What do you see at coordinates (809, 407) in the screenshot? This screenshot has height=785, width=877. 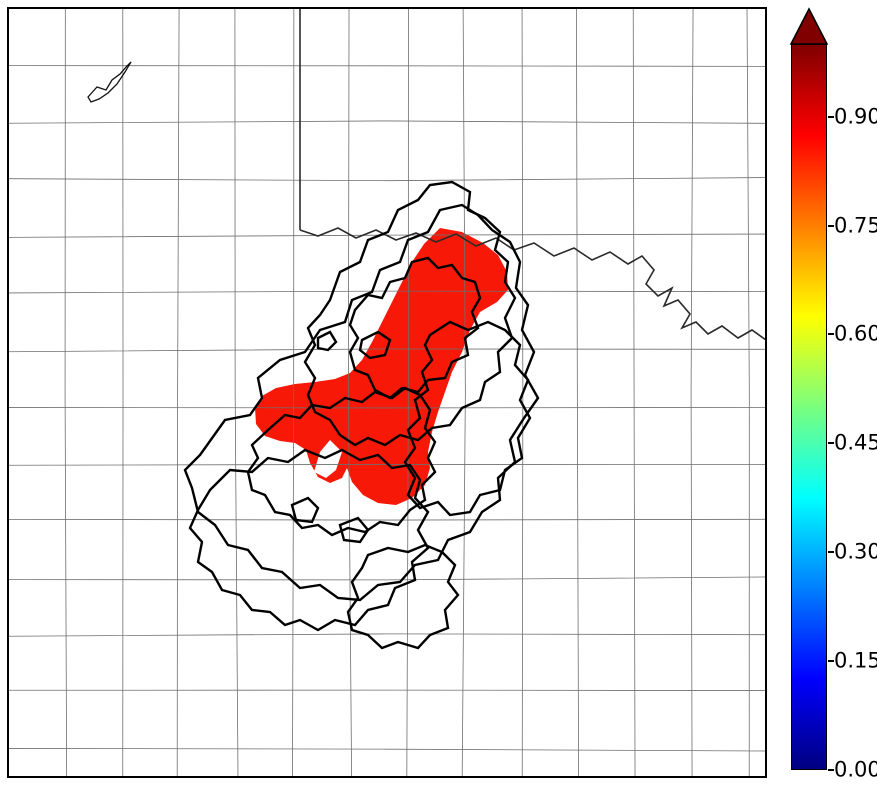 I see `colorbar` at bounding box center [809, 407].